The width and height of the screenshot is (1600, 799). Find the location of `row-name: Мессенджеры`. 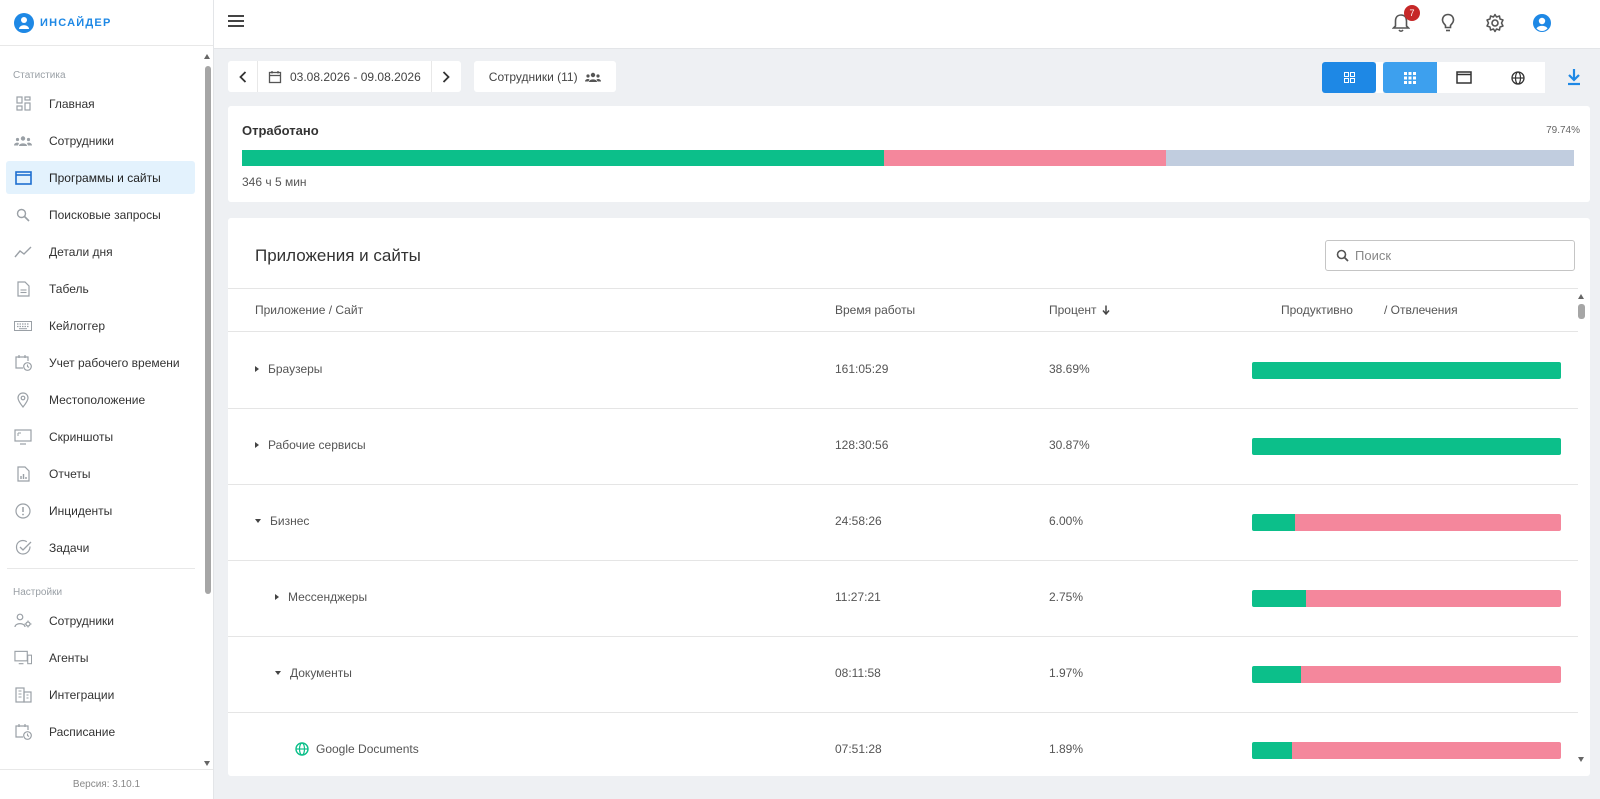

row-name: Мессенджеры is located at coordinates (328, 597).